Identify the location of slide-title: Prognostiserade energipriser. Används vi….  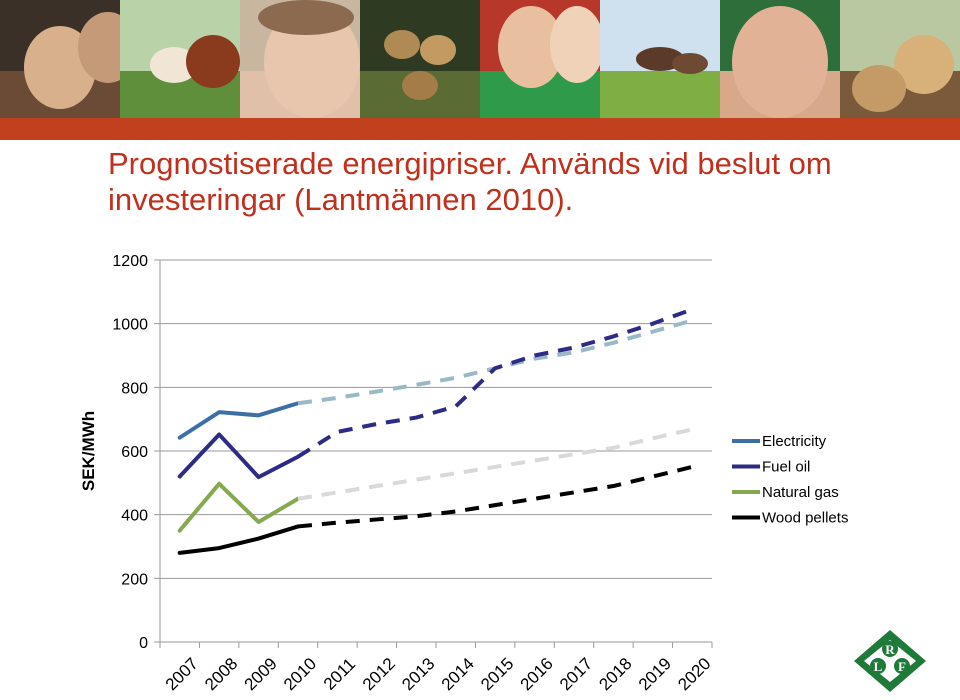
(470, 181).